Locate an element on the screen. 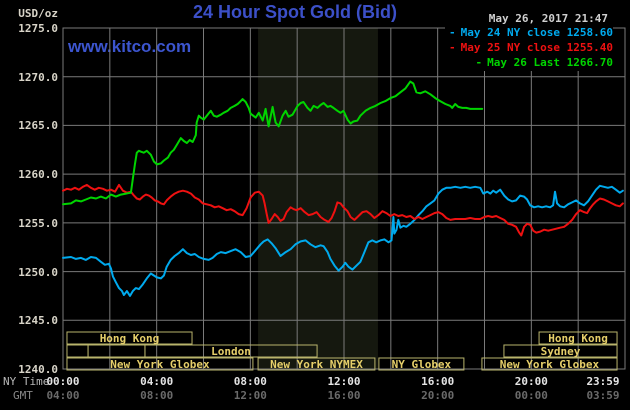 The width and height of the screenshot is (630, 410). y-tick-label: 1255.0 is located at coordinates (38, 223).